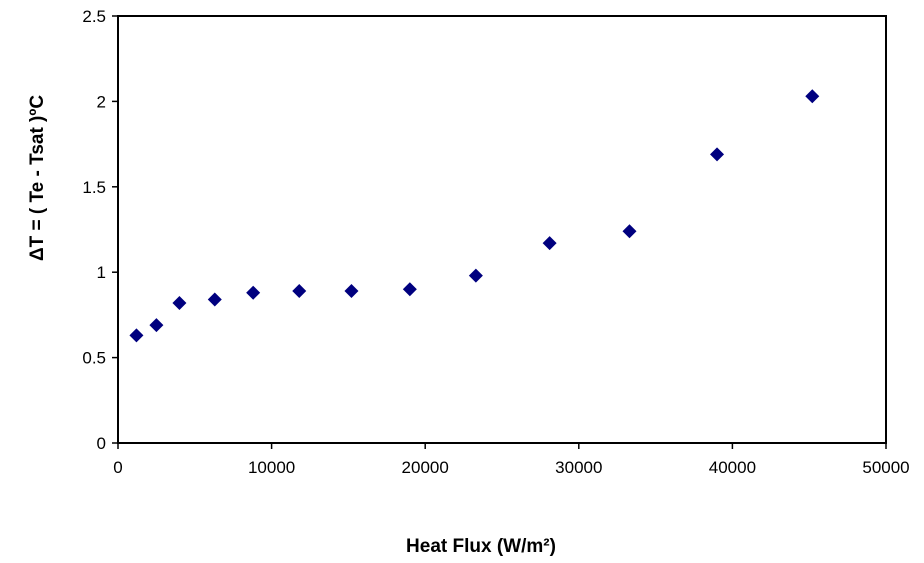 Image resolution: width=924 pixels, height=563 pixels. What do you see at coordinates (511, 460) in the screenshot?
I see `x-axis-ticks: 0 10000 20000 30000 40000 50000` at bounding box center [511, 460].